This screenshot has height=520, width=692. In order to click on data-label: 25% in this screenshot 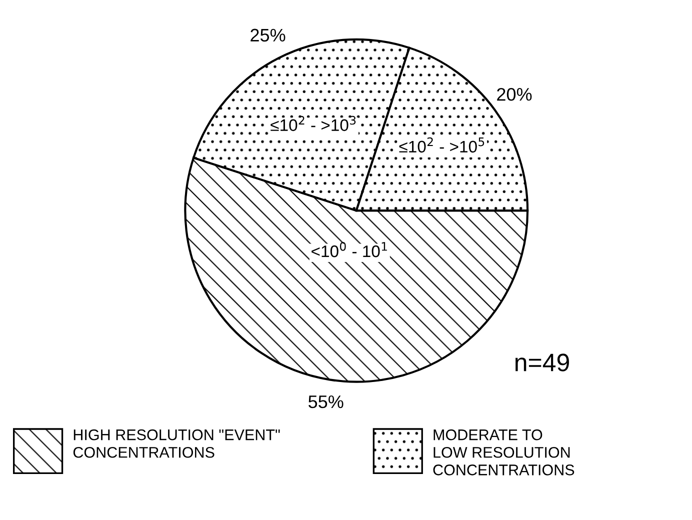, I will do `click(268, 35)`.